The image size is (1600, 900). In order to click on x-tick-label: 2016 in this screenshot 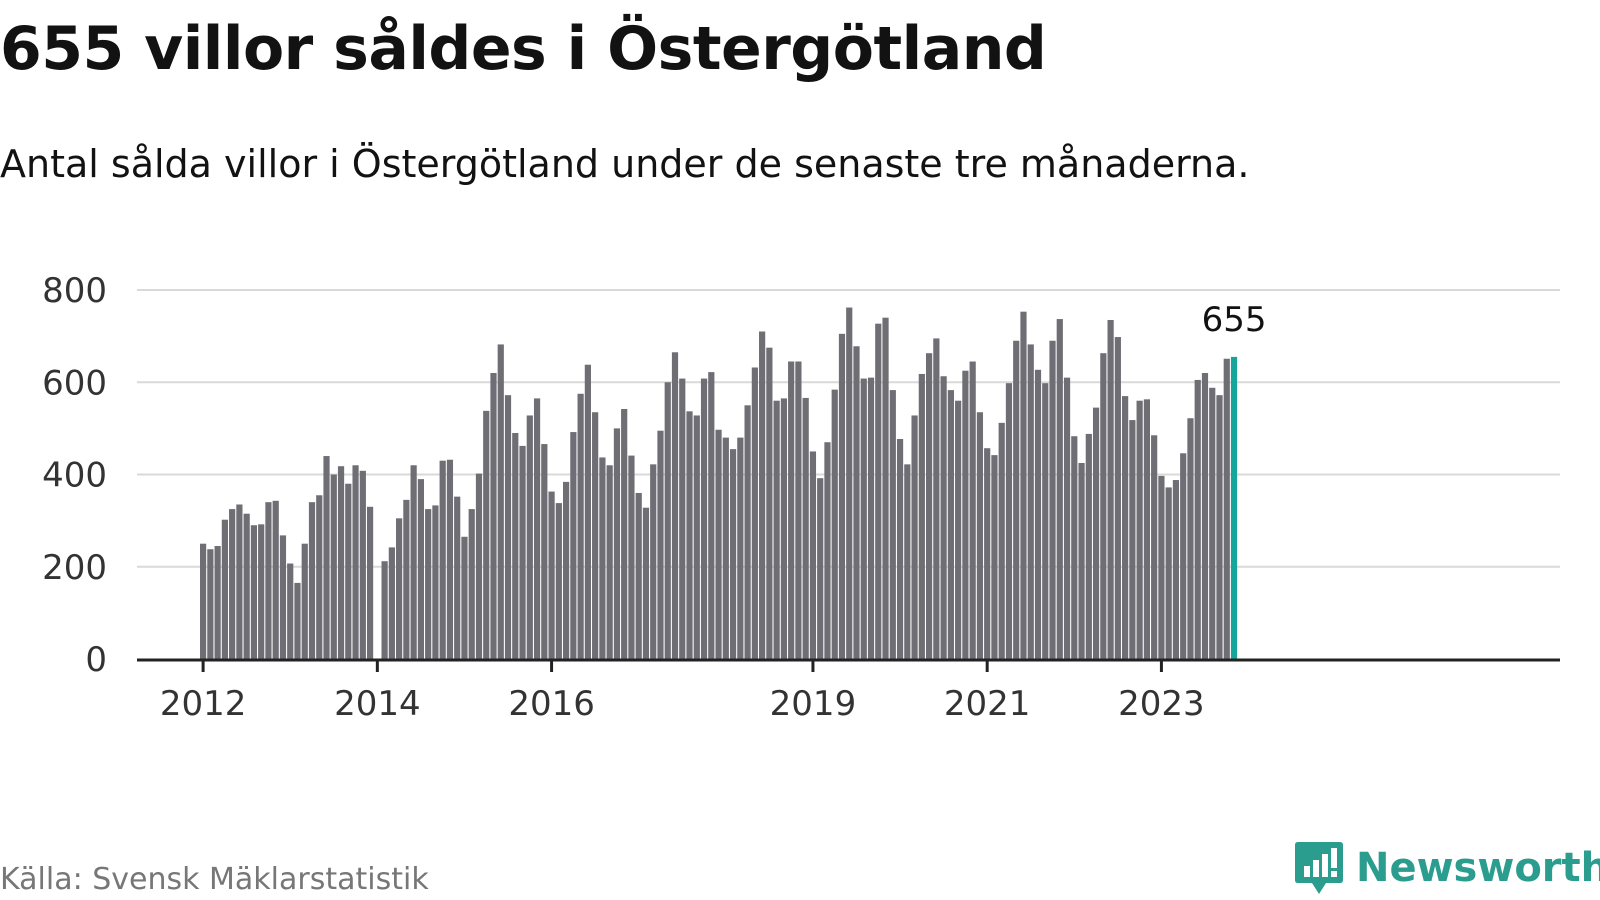, I will do `click(551, 704)`.